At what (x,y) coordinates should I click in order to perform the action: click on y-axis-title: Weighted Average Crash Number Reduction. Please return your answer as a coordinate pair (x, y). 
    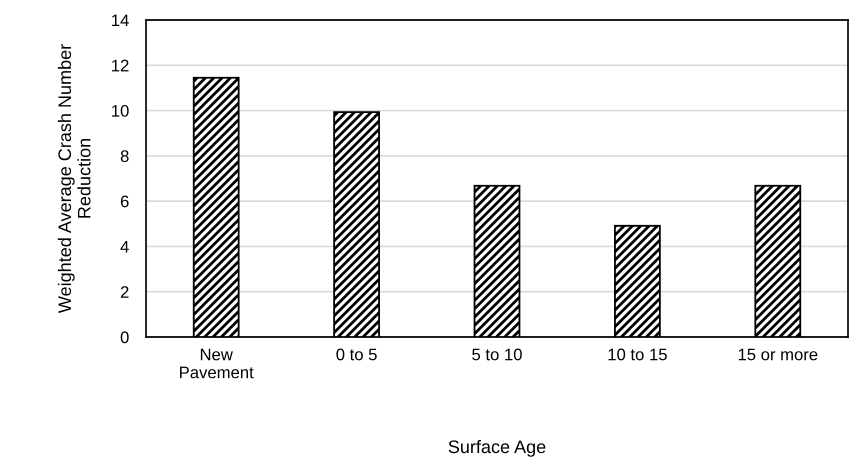
    Looking at the image, I should click on (74, 179).